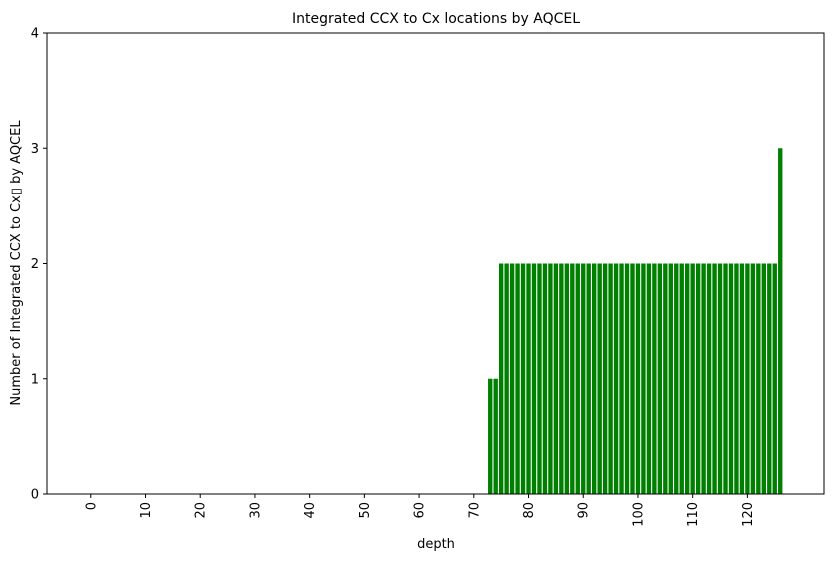 This screenshot has height=564, width=833. What do you see at coordinates (436, 544) in the screenshot?
I see `x-axis-label: depth` at bounding box center [436, 544].